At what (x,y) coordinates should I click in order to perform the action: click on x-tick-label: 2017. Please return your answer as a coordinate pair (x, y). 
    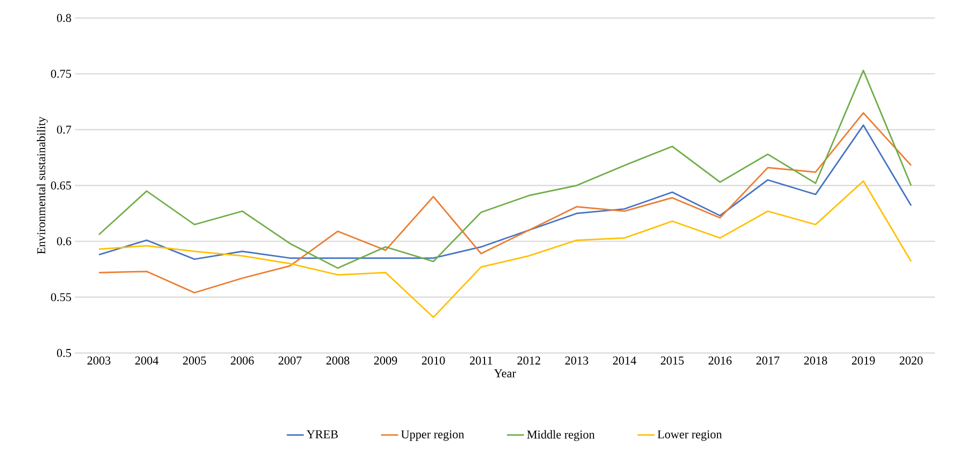
    Looking at the image, I should click on (768, 360).